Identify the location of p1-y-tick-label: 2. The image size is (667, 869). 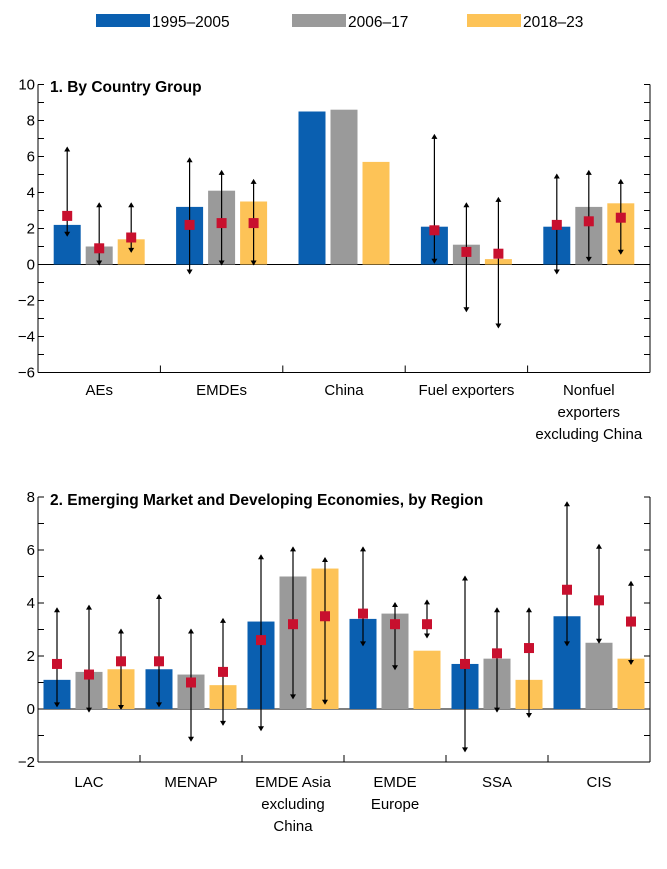
(31, 229).